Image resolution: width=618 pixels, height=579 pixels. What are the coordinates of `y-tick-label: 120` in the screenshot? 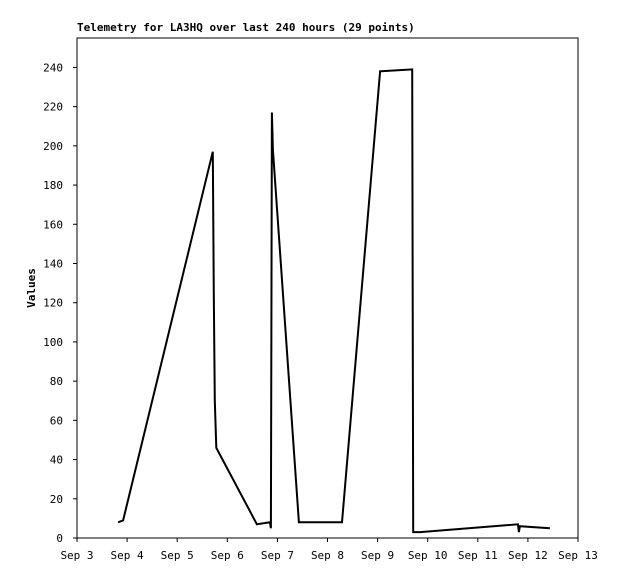 It's located at (53, 303).